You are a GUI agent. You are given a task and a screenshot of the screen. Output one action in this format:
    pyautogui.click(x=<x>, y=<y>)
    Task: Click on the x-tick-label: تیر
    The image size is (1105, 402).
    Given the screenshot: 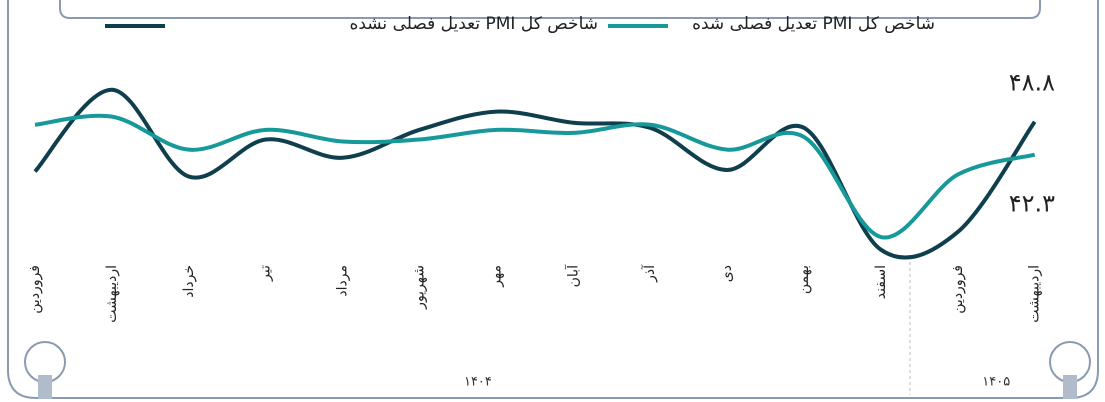 What is the action you would take?
    pyautogui.click(x=266, y=273)
    